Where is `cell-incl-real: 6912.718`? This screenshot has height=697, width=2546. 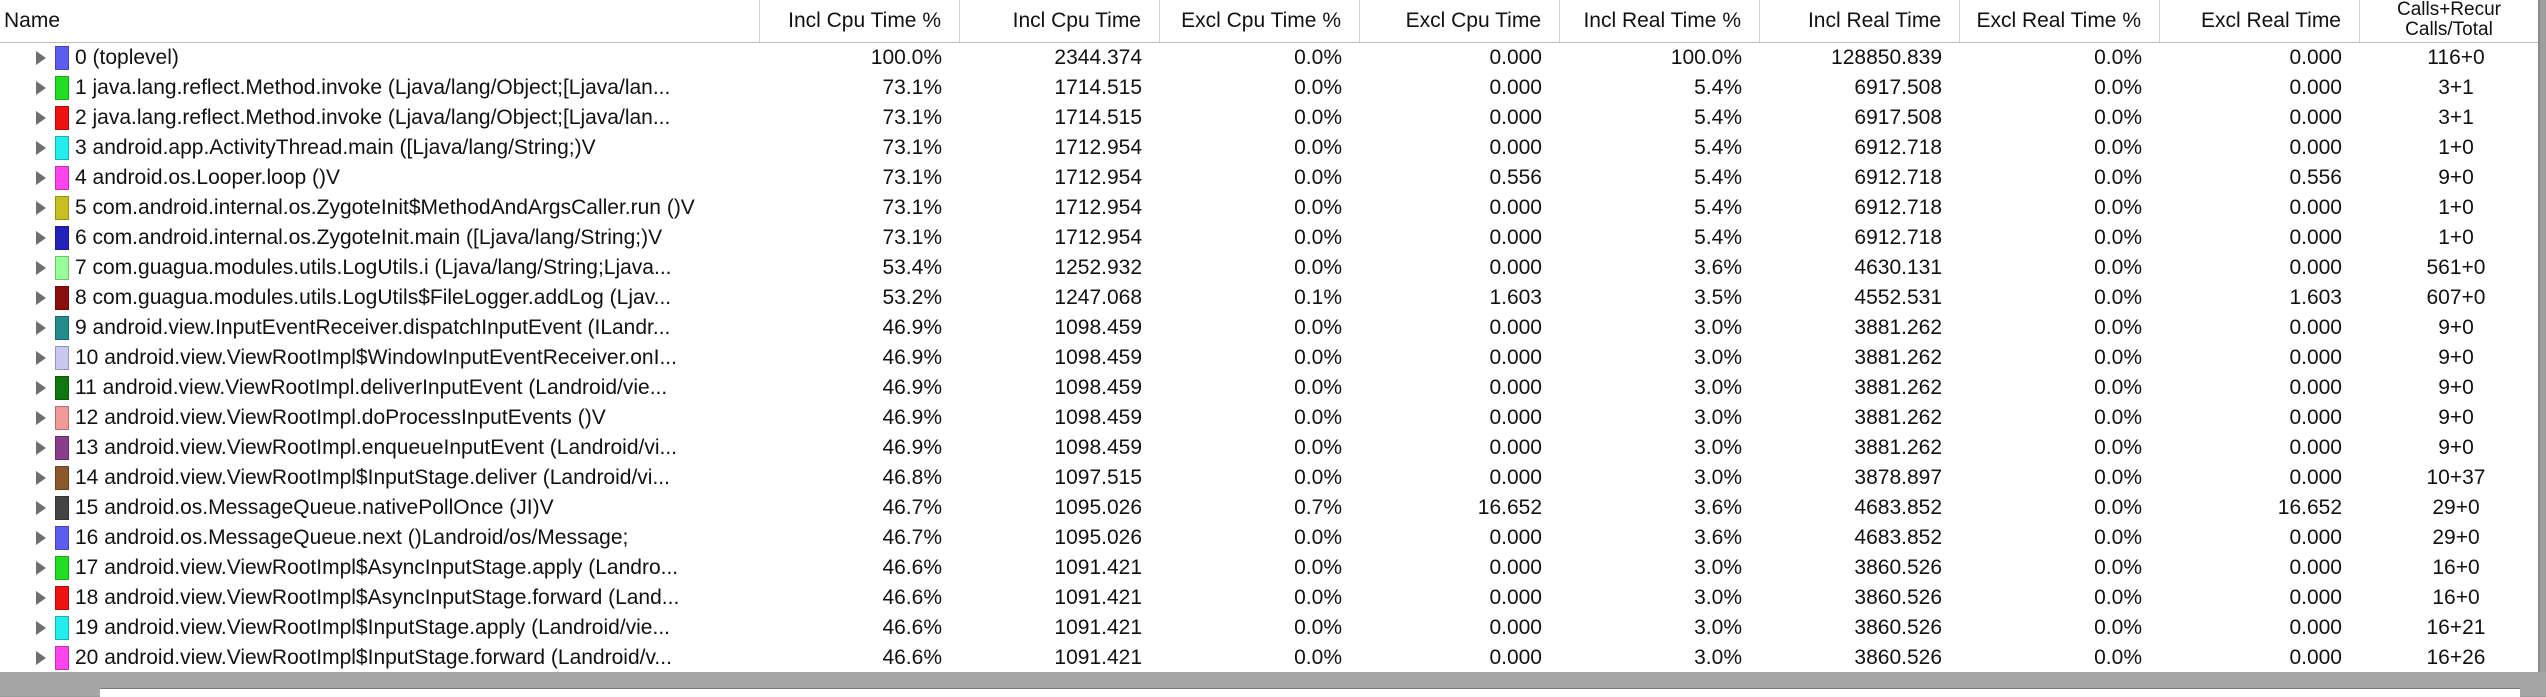 cell-incl-real: 6912.718 is located at coordinates (1898, 237).